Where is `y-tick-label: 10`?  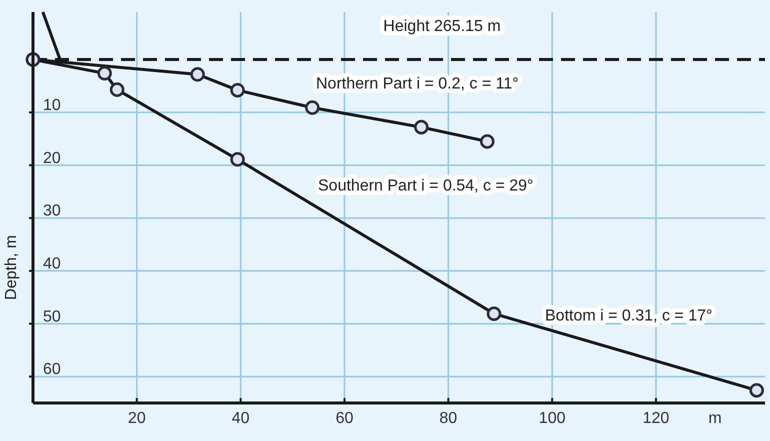
y-tick-label: 10 is located at coordinates (52, 105).